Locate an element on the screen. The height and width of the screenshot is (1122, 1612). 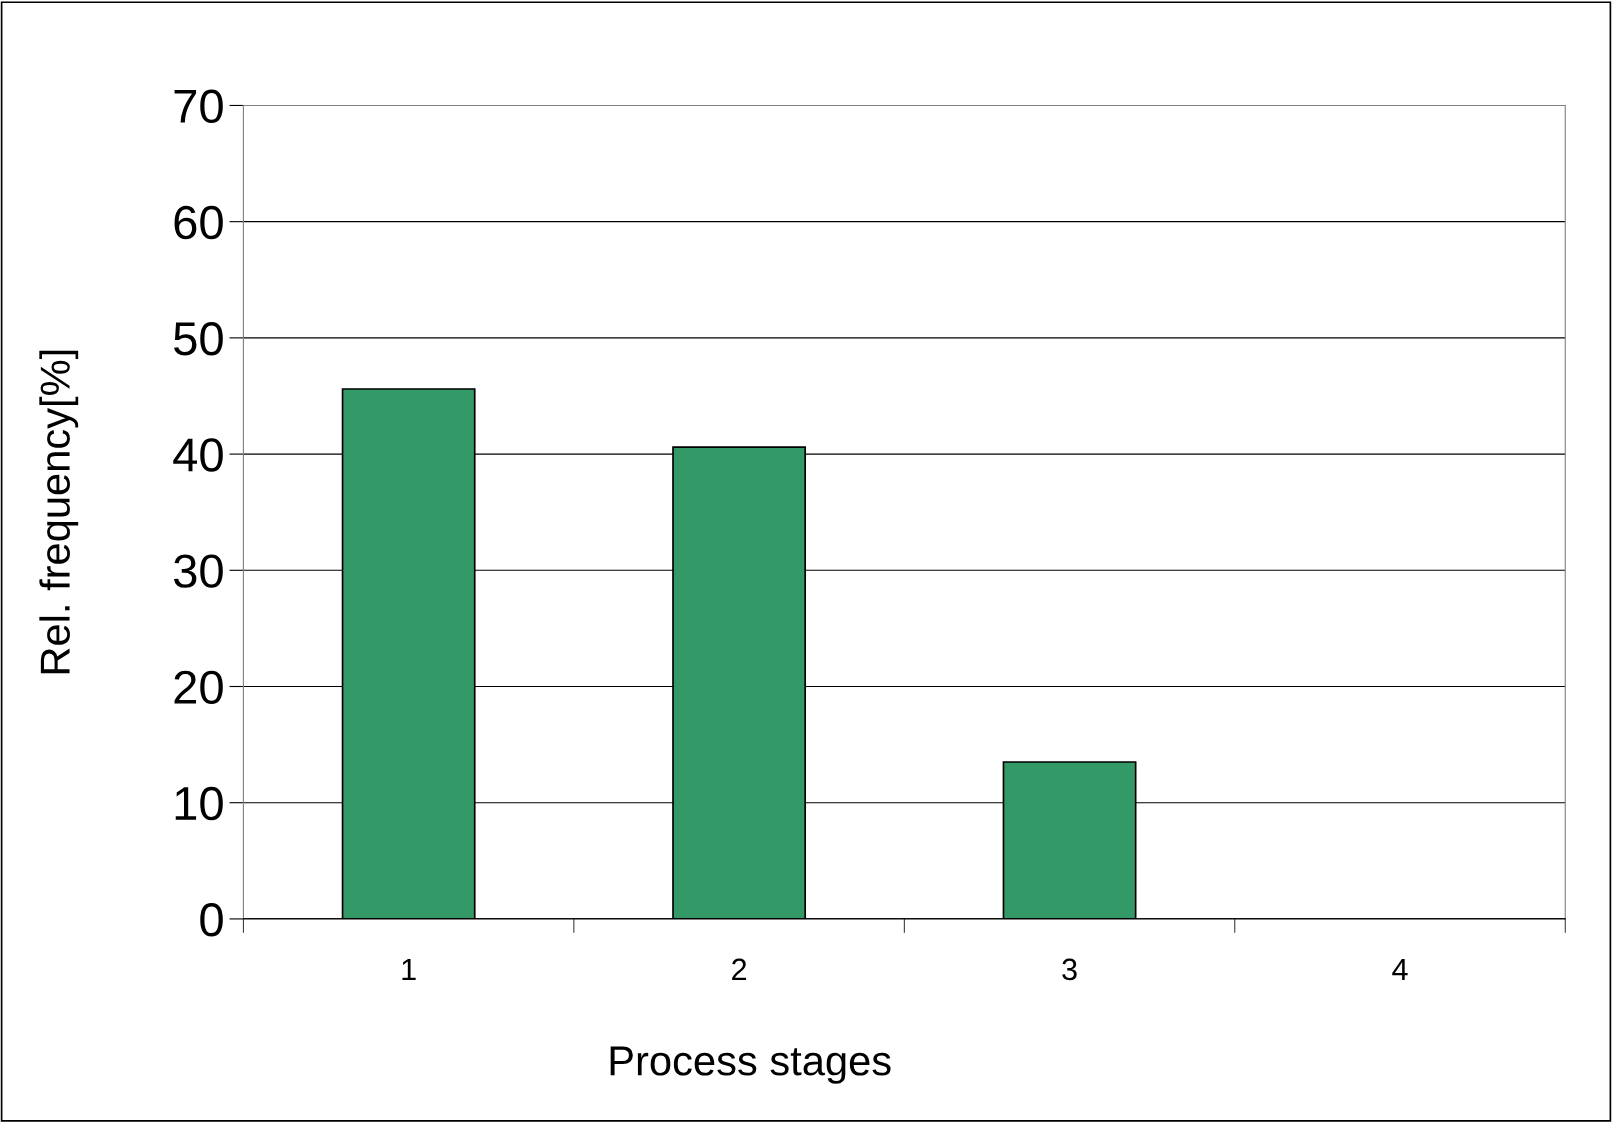
y-tick-label: 10 is located at coordinates (199, 803).